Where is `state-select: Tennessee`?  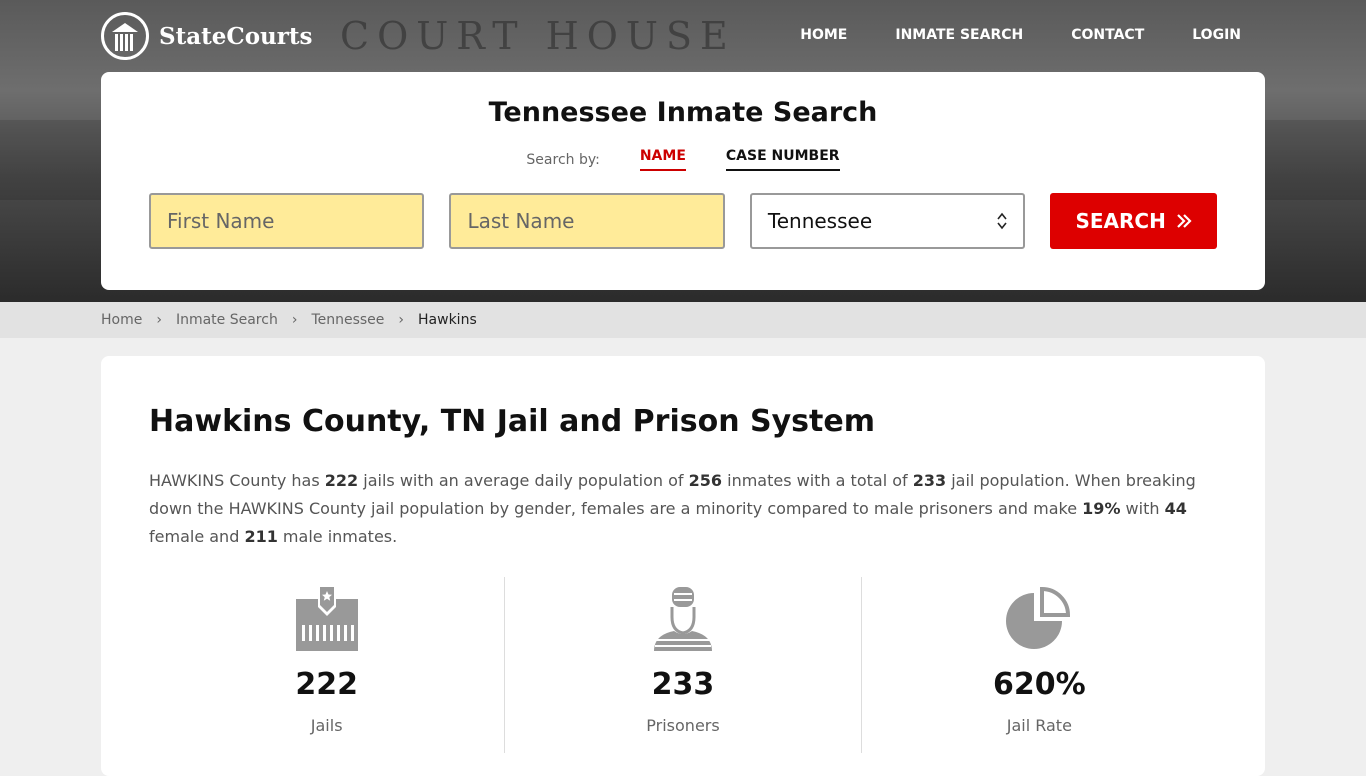
state-select: Tennessee is located at coordinates (887, 221).